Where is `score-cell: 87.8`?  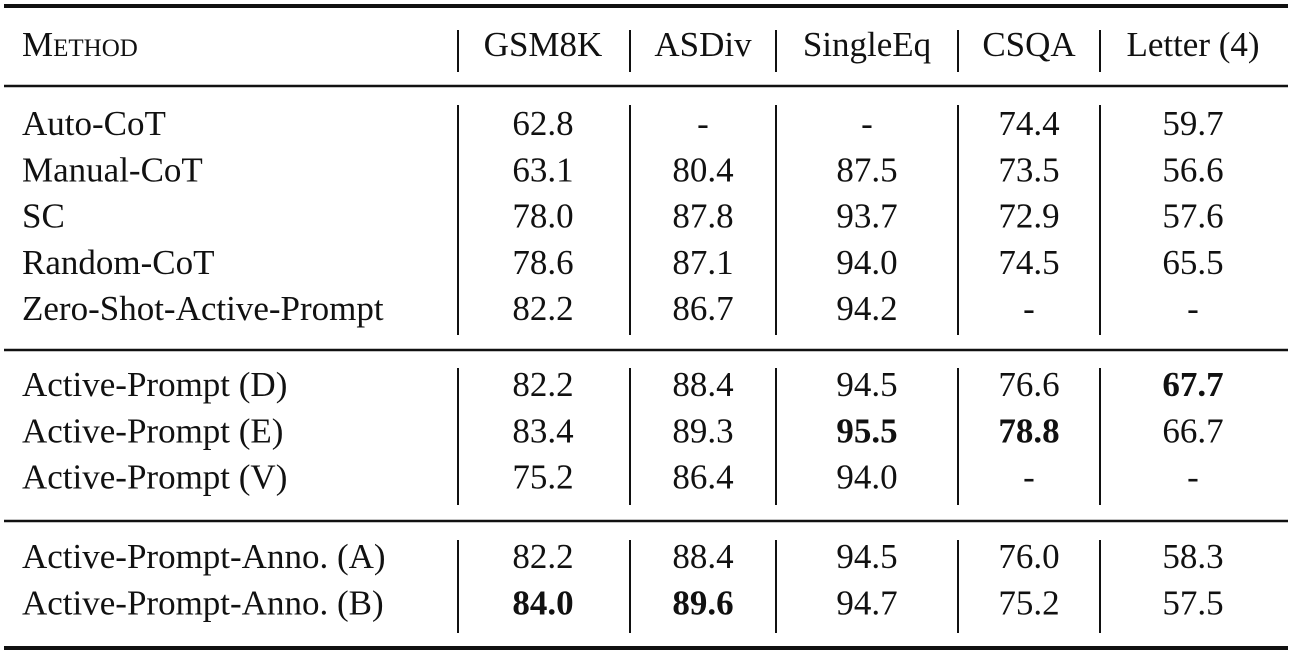 score-cell: 87.8 is located at coordinates (702, 216).